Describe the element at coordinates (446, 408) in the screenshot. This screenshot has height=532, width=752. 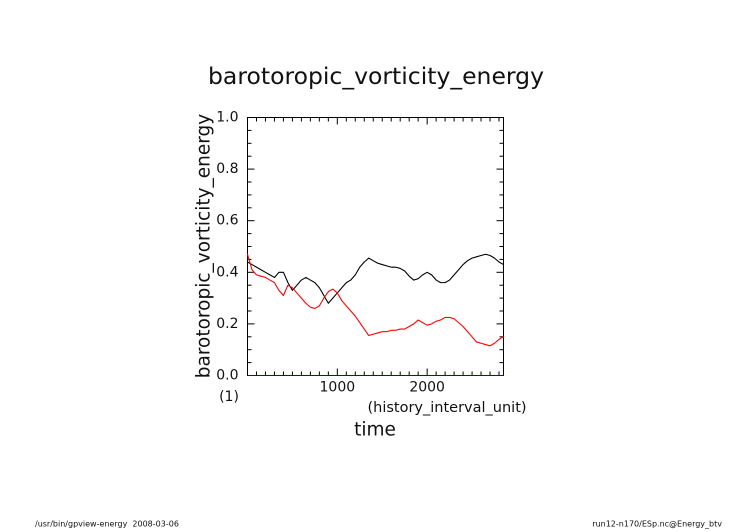
I see `x-axis-unit: (history_interval_unit)` at that location.